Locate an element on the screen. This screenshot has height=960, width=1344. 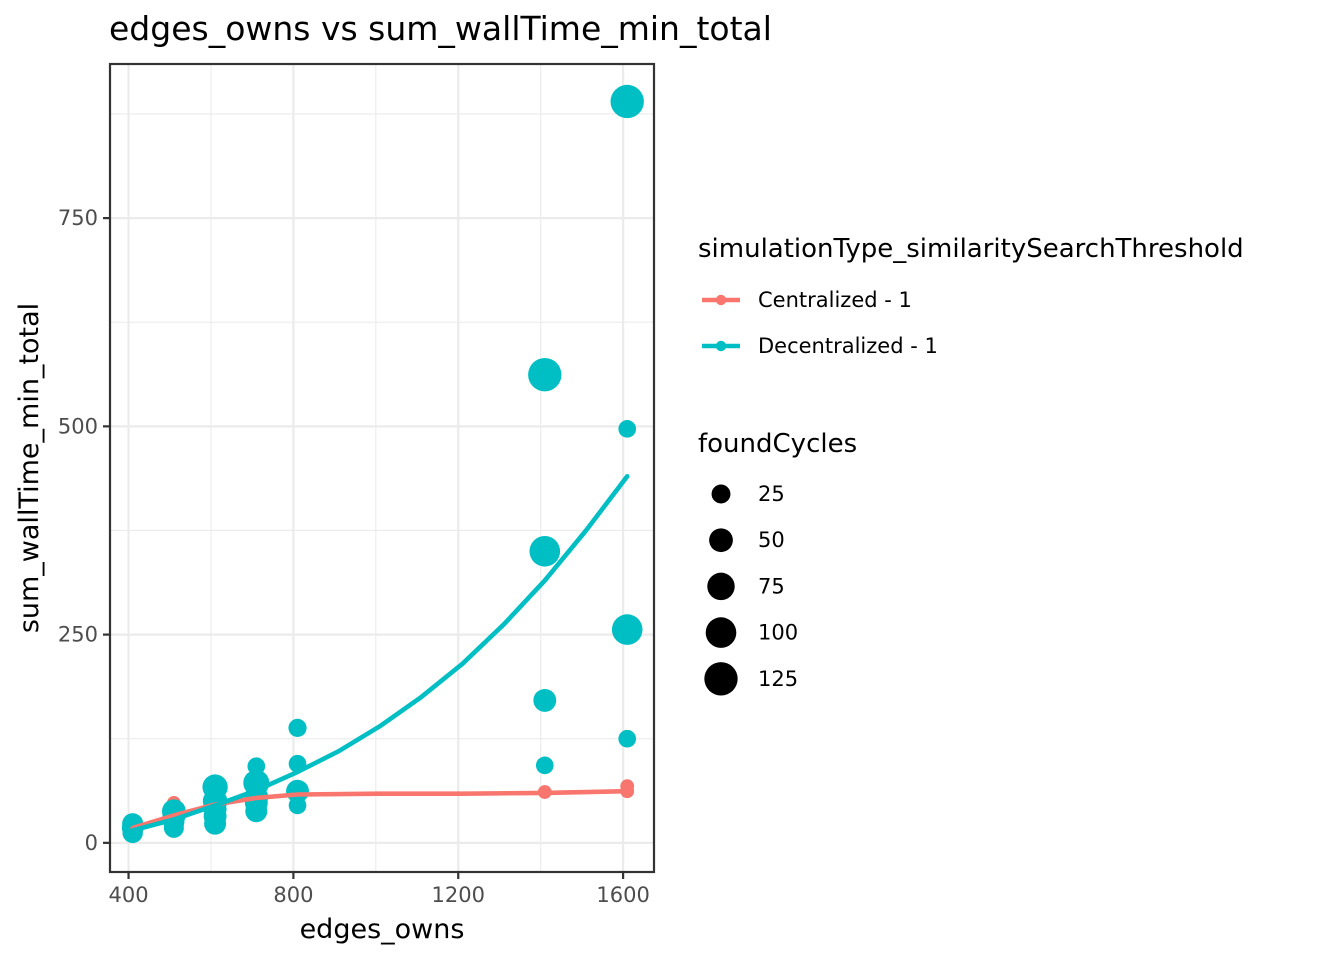
legend-label-centralized-1: Centralized - 1 is located at coordinates (835, 300).